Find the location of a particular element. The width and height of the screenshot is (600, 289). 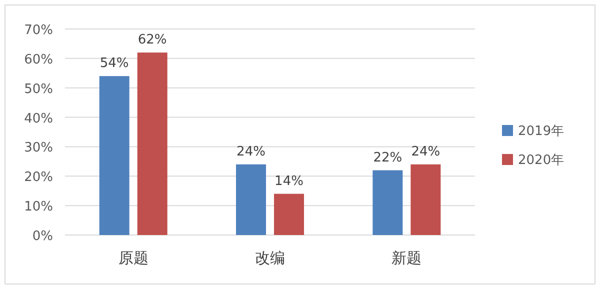

y-tick-label: 40% is located at coordinates (38, 118).